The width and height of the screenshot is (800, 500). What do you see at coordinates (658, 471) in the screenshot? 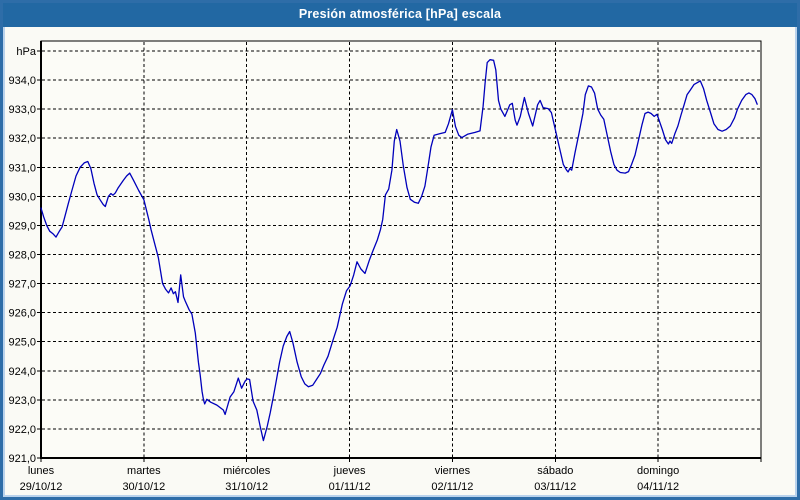
I see `day-name-label: domingo` at bounding box center [658, 471].